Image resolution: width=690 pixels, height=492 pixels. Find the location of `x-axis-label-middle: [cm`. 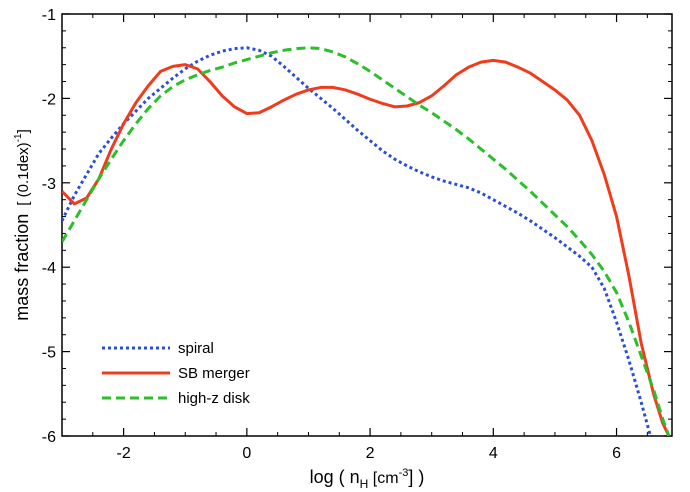

x-axis-label-middle: [cm is located at coordinates (383, 478).